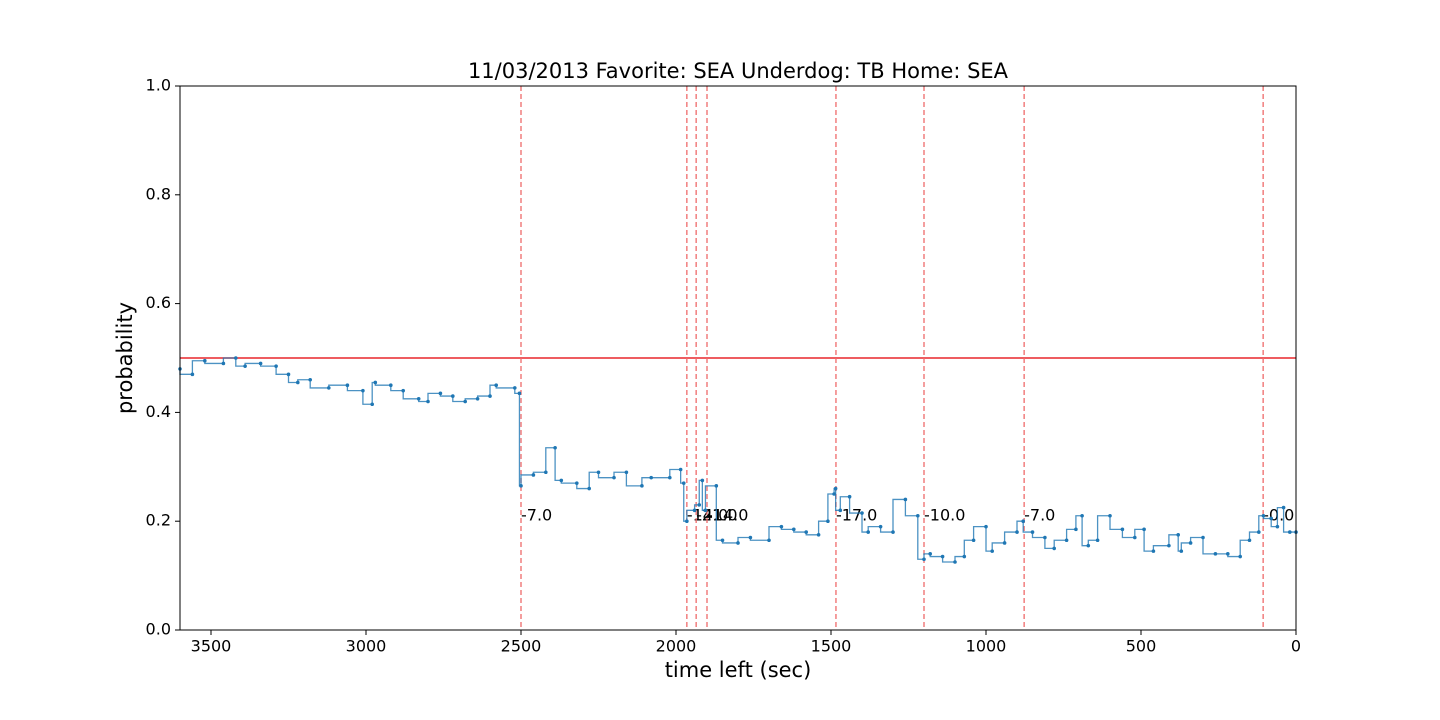 This screenshot has width=1440, height=720. Describe the element at coordinates (211, 646) in the screenshot. I see `x-tick-label: 3500` at that location.